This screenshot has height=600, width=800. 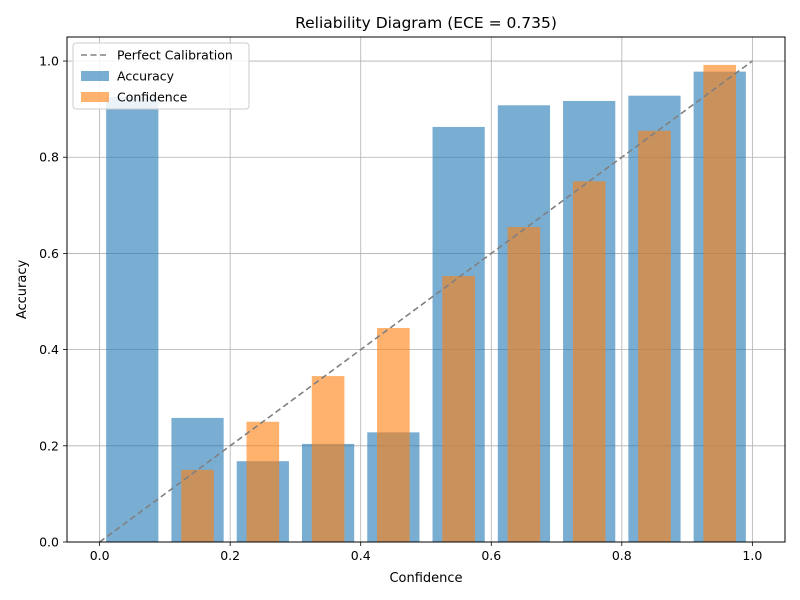 I want to click on legend-box, so click(x=161, y=76).